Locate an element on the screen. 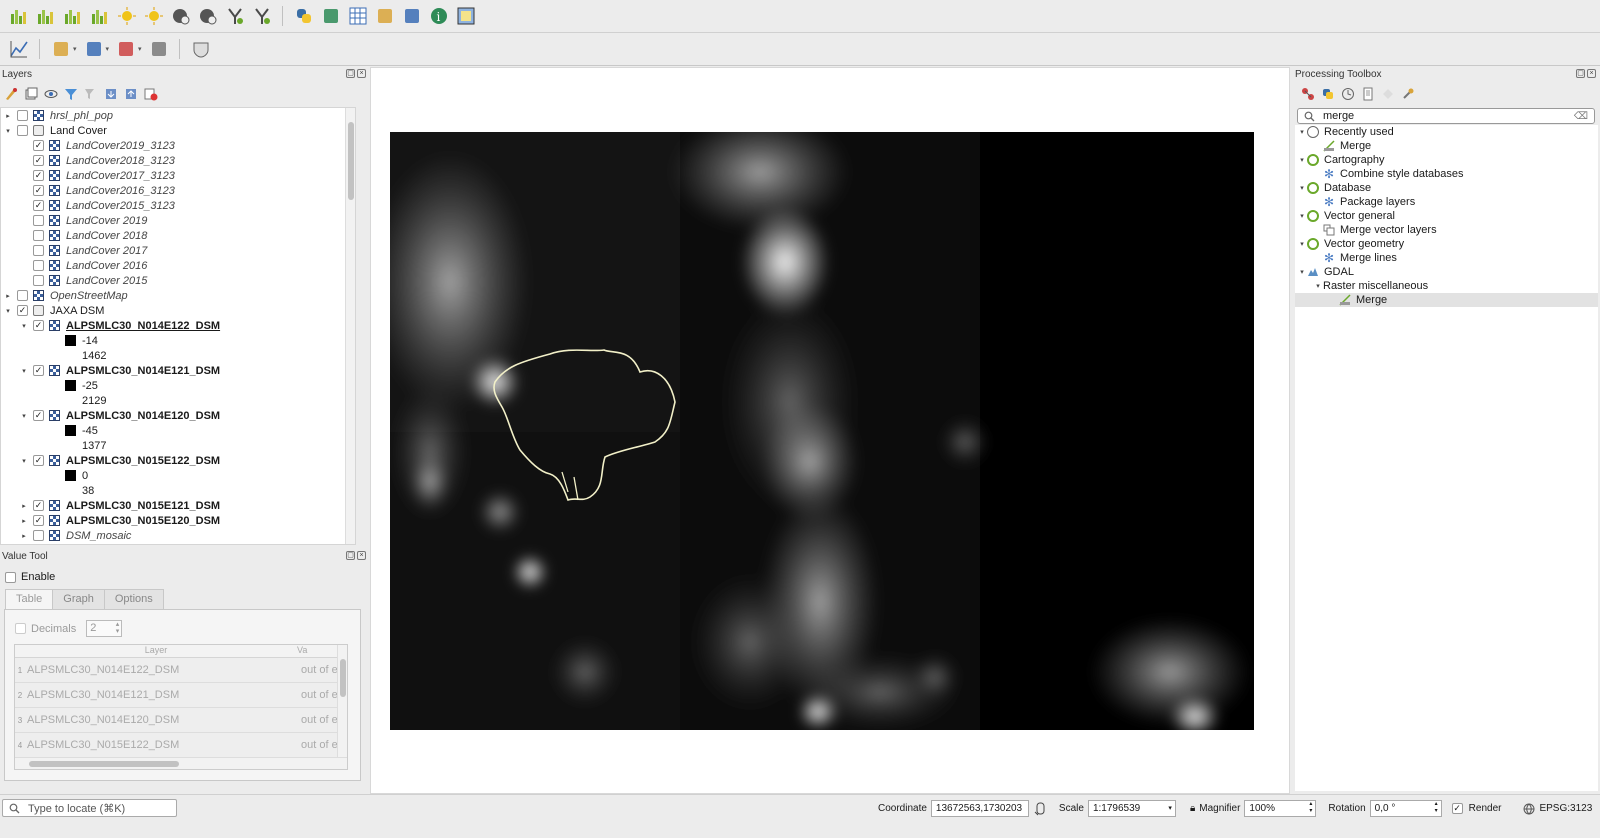  layer-item: LandCover 2019 is located at coordinates (178, 220).